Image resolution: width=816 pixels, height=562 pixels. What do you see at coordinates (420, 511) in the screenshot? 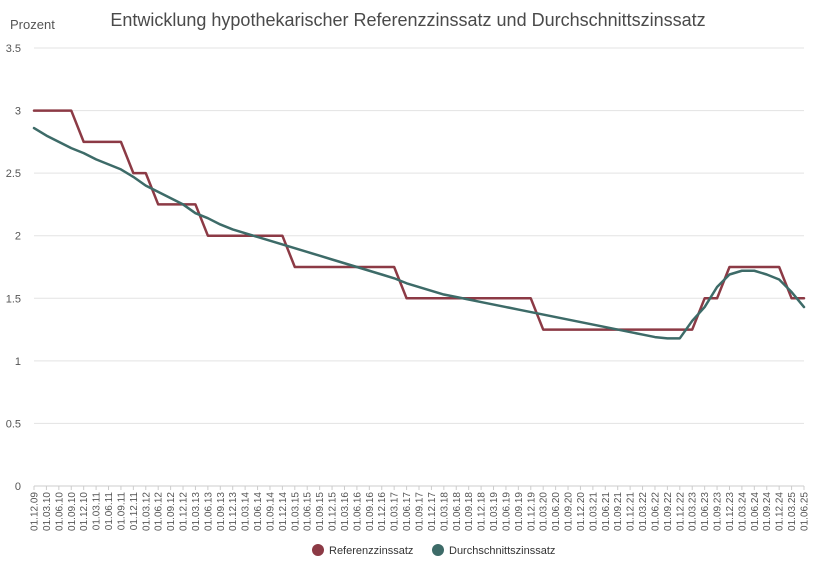
I see `x-tick-label: 01.09.17` at bounding box center [420, 511].